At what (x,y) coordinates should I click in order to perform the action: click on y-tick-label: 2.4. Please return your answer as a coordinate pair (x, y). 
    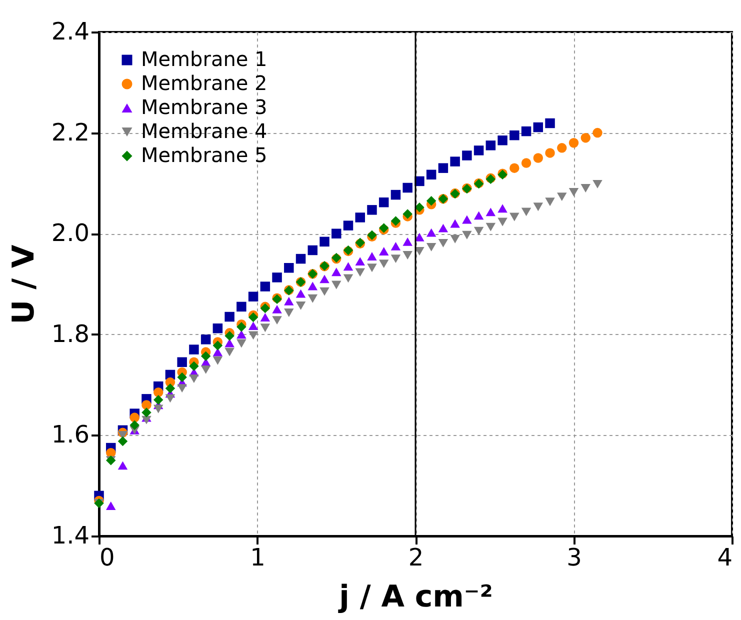
    Looking at the image, I should click on (70, 32).